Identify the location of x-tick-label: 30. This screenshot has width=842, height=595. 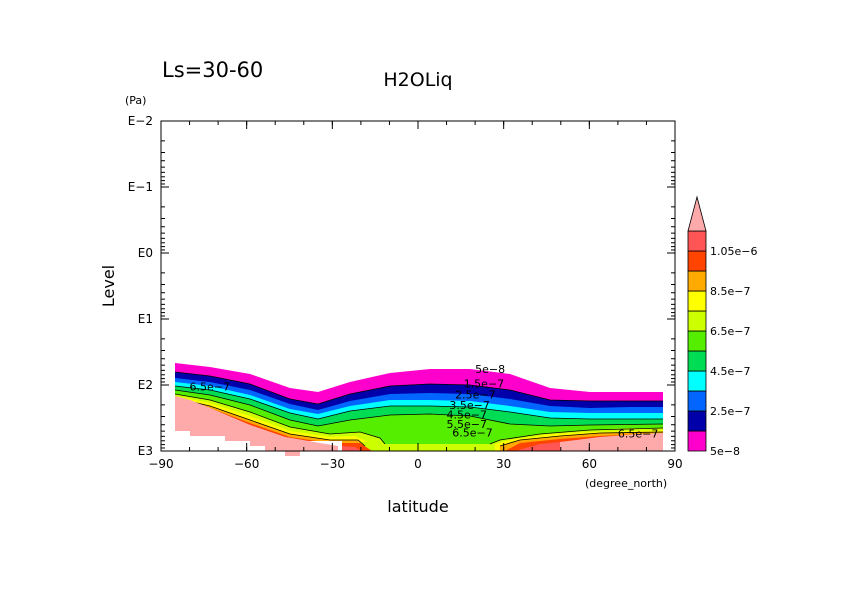
(503, 464).